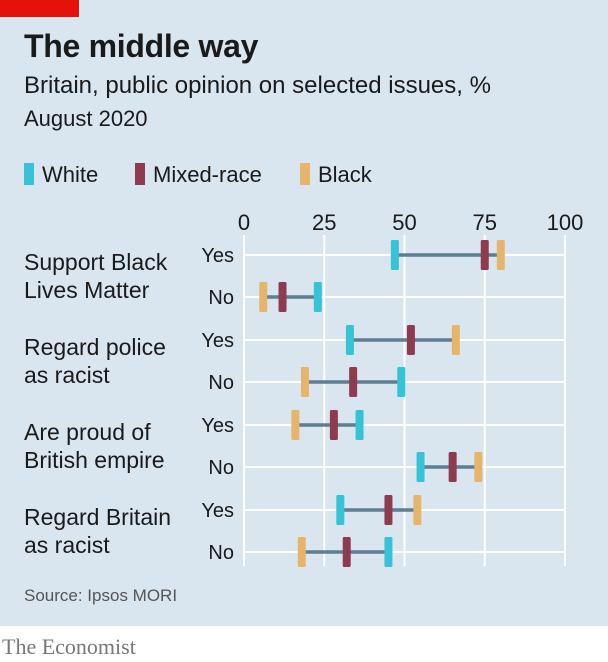 The width and height of the screenshot is (608, 662). What do you see at coordinates (87, 290) in the screenshot?
I see `category-label-support-black-lives-matter-line-2: Lives Matter` at bounding box center [87, 290].